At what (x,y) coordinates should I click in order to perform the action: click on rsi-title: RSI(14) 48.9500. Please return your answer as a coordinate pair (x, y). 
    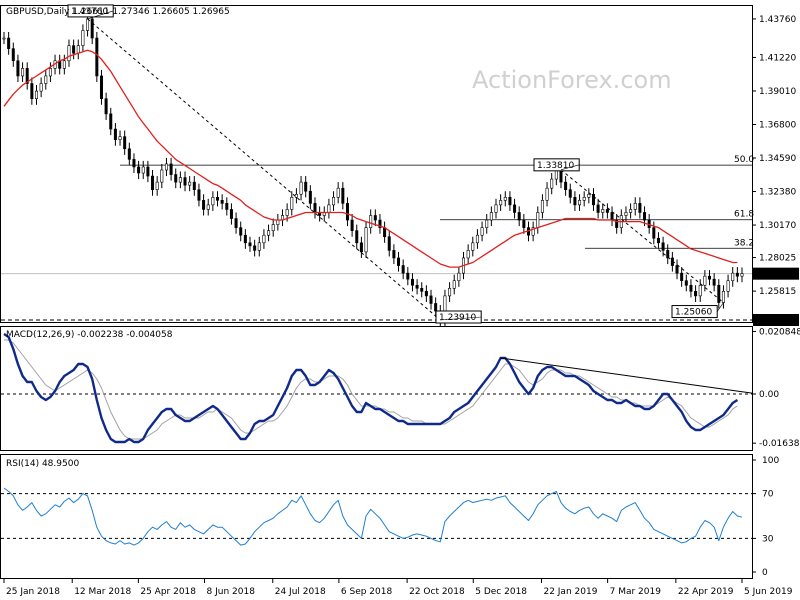
    Looking at the image, I should click on (42, 464).